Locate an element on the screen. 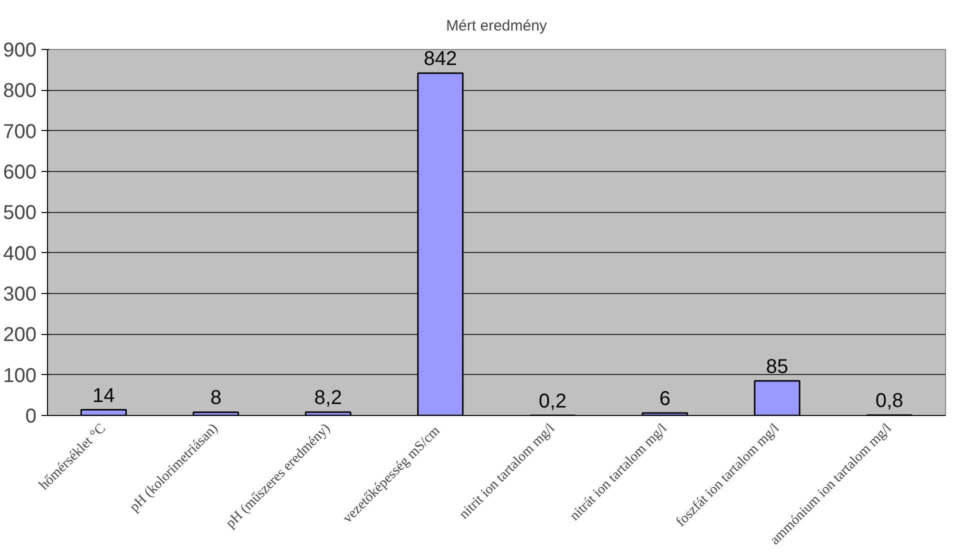 Image resolution: width=959 pixels, height=560 pixels. y-tick-label: 500 is located at coordinates (20, 213).